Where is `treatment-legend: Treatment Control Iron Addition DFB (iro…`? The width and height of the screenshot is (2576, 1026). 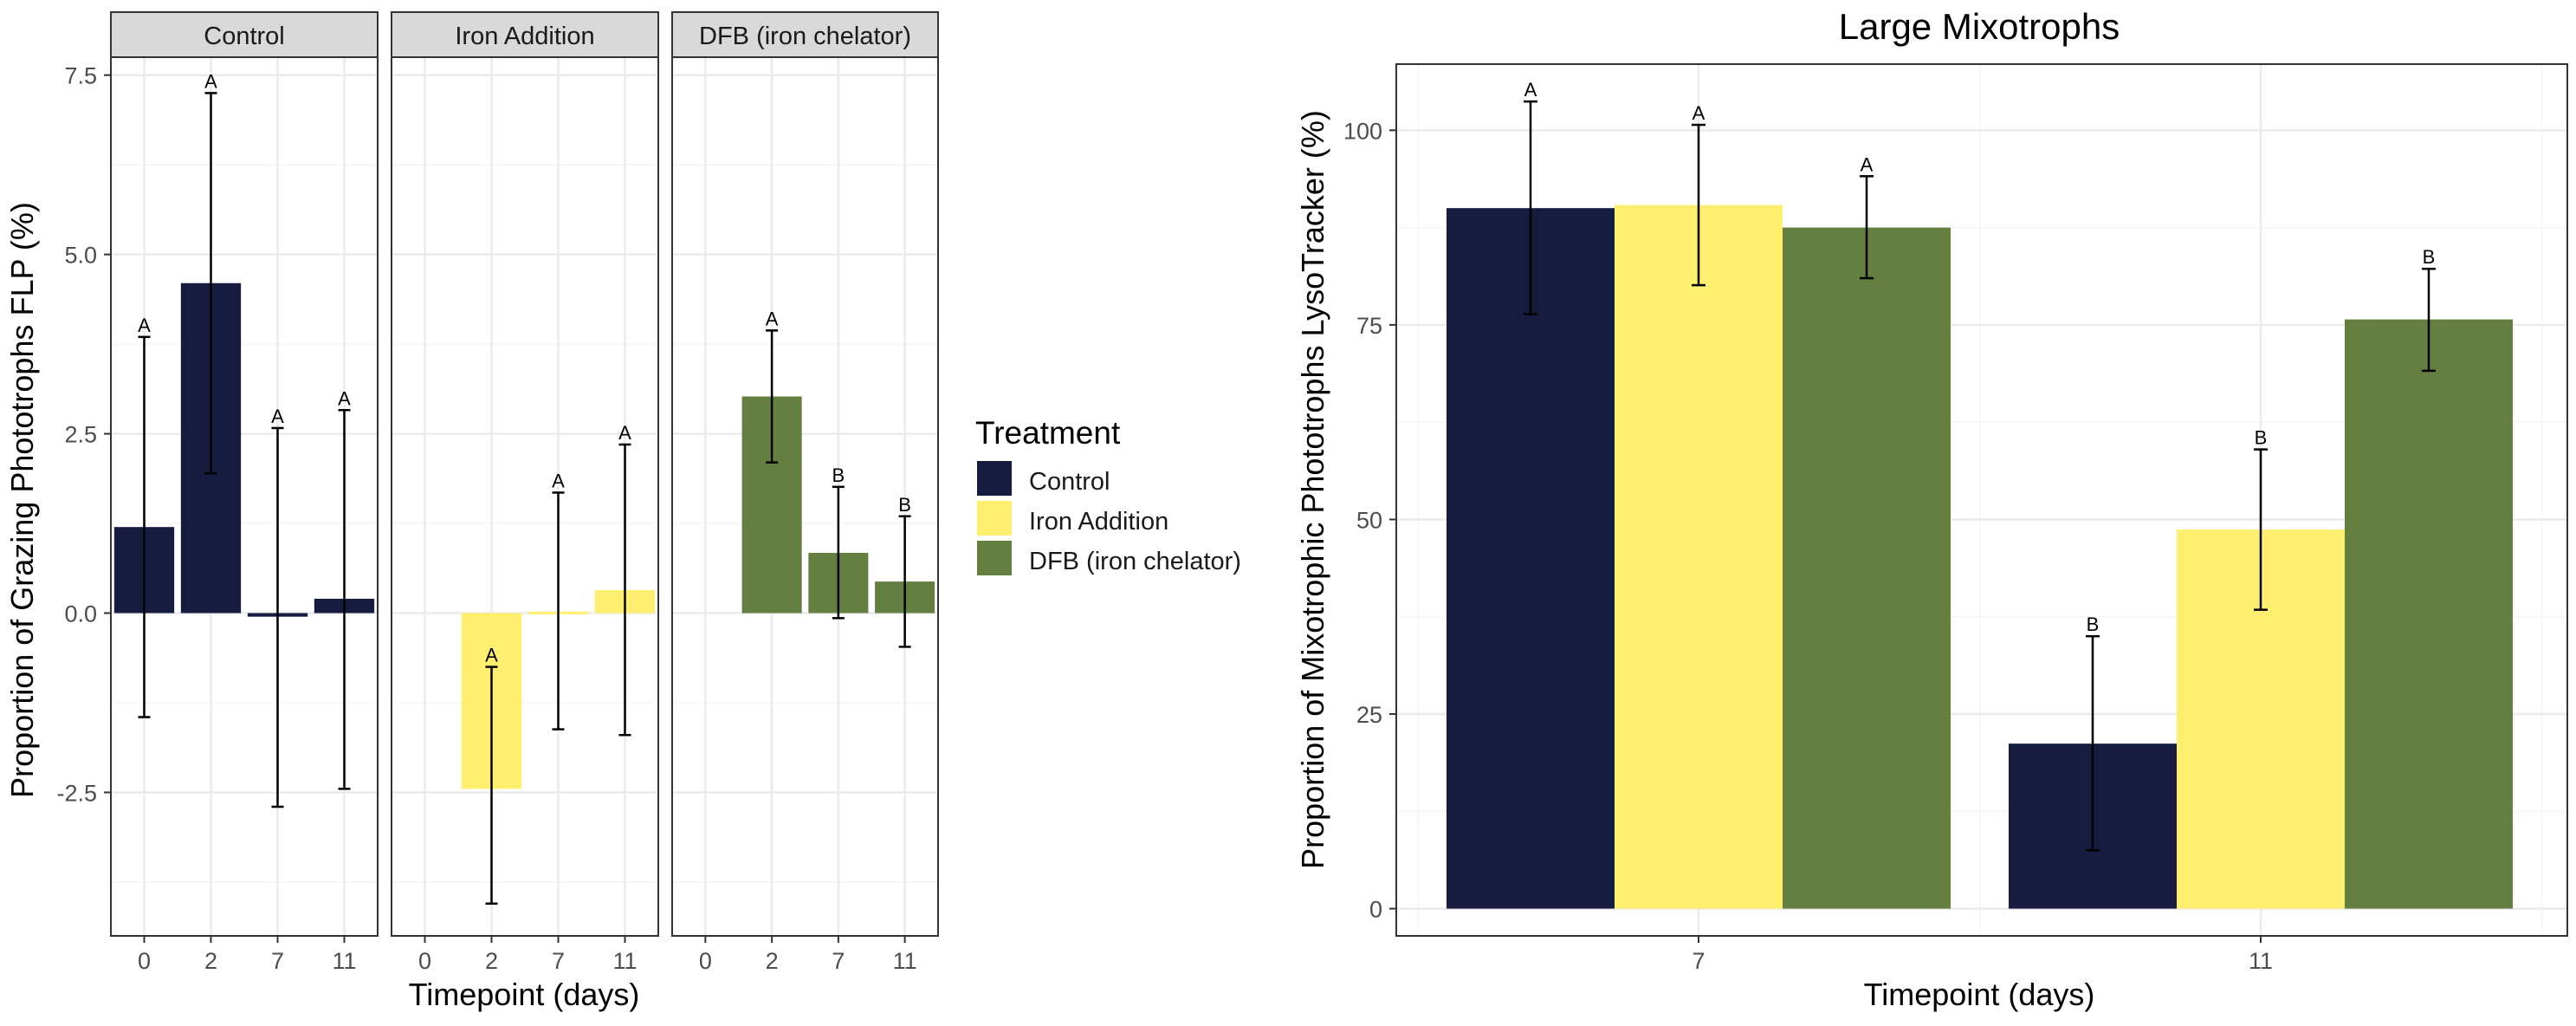 treatment-legend: Treatment Control Iron Addition DFB (iro… is located at coordinates (1108, 495).